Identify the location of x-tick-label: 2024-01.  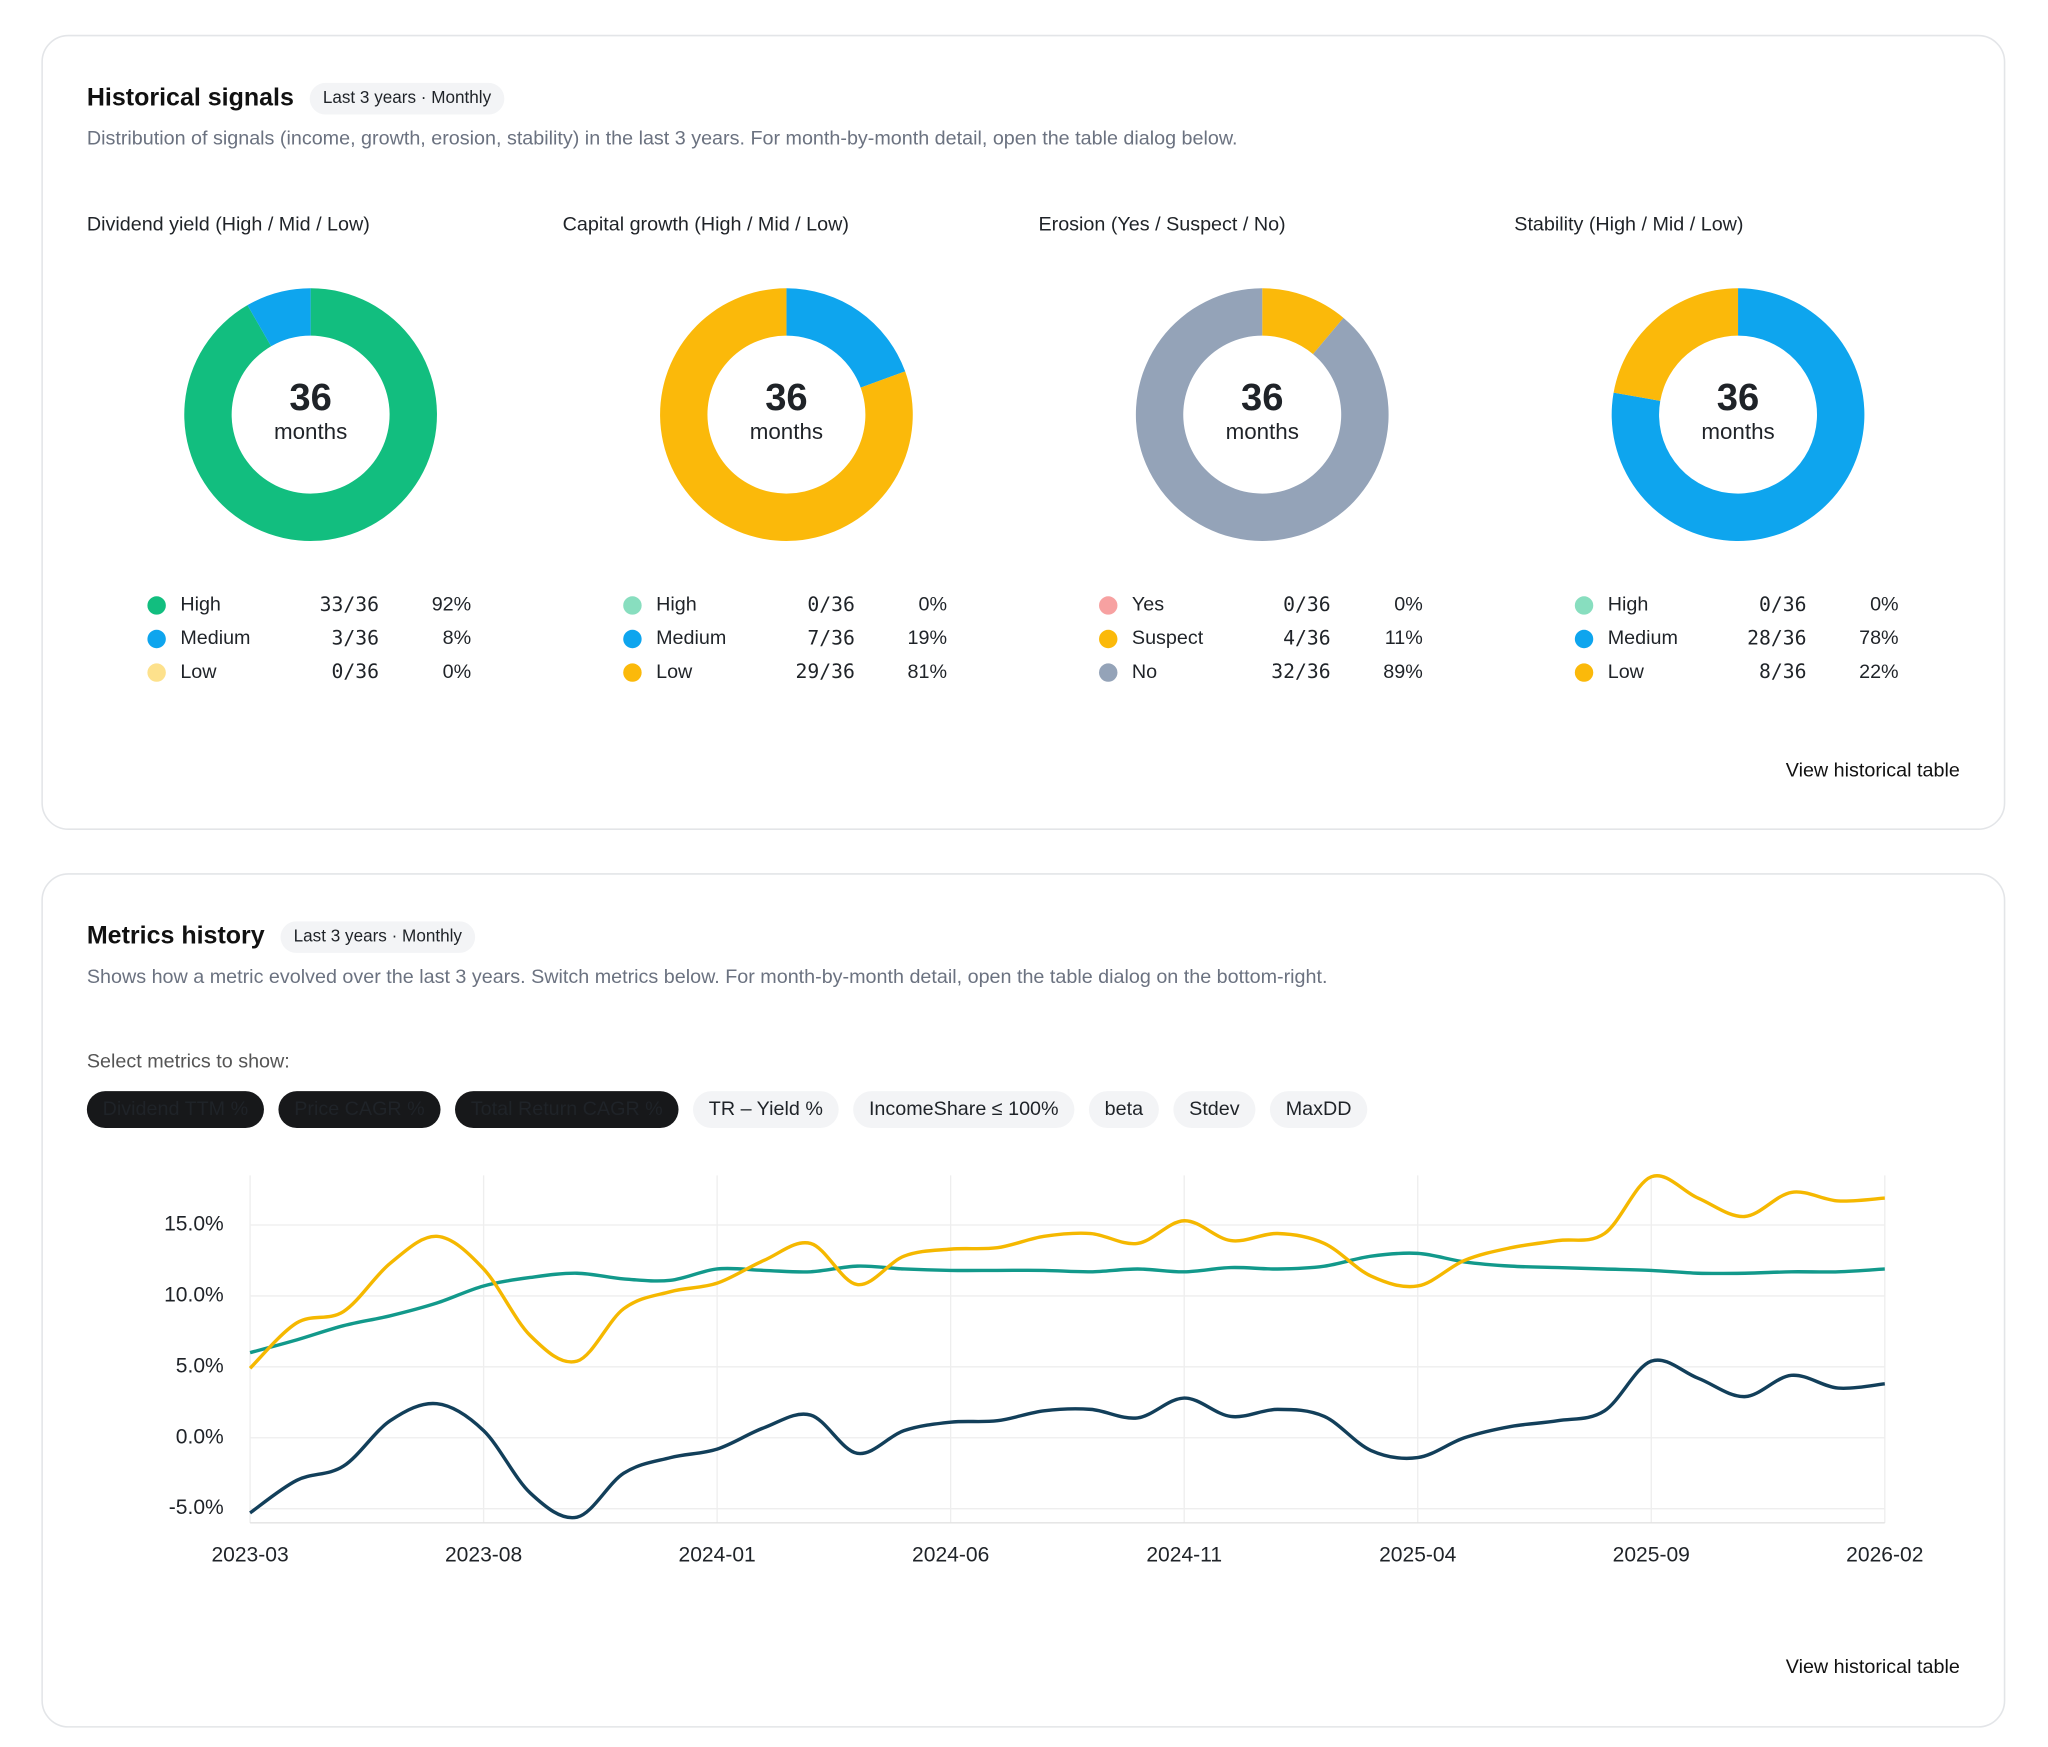
(717, 1554).